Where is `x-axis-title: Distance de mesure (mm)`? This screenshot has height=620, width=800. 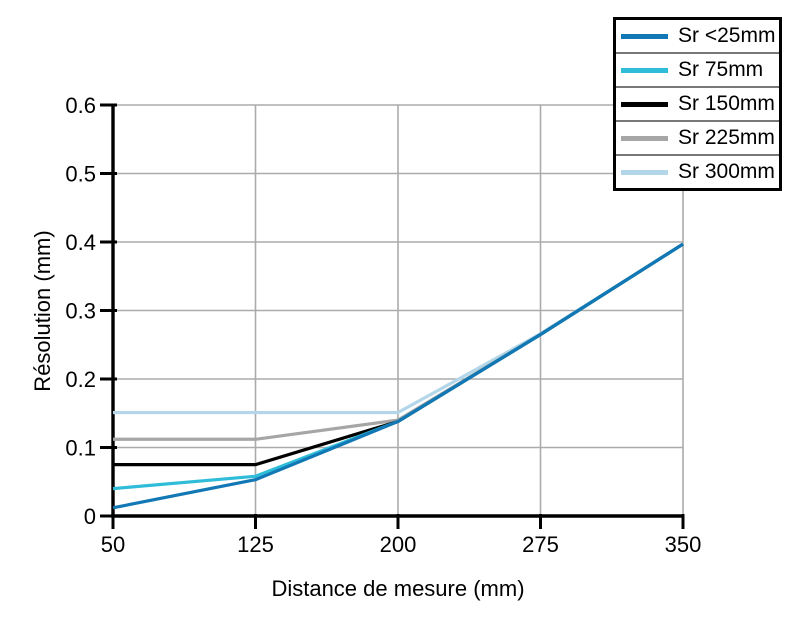
x-axis-title: Distance de mesure (mm) is located at coordinates (397, 588).